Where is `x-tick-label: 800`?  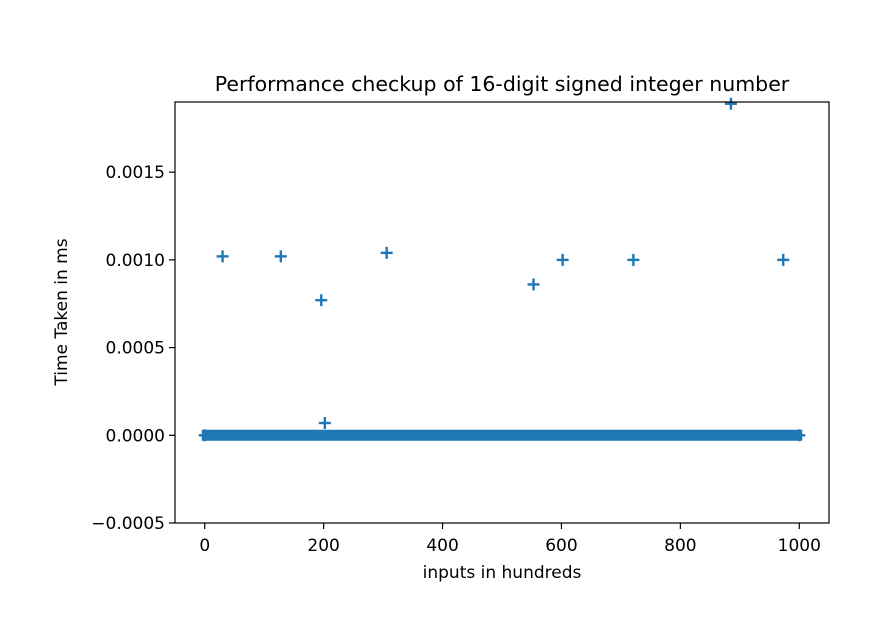
x-tick-label: 800 is located at coordinates (680, 546).